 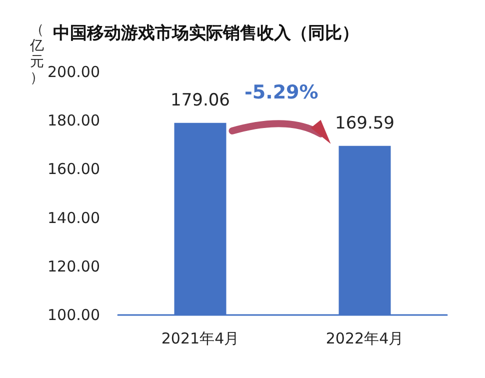 What do you see at coordinates (37, 54) in the screenshot?
I see `y-axis-title: （亿元）` at bounding box center [37, 54].